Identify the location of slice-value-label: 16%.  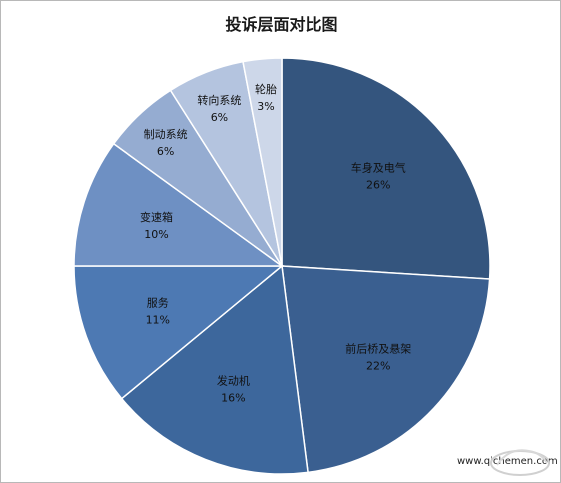
(233, 398).